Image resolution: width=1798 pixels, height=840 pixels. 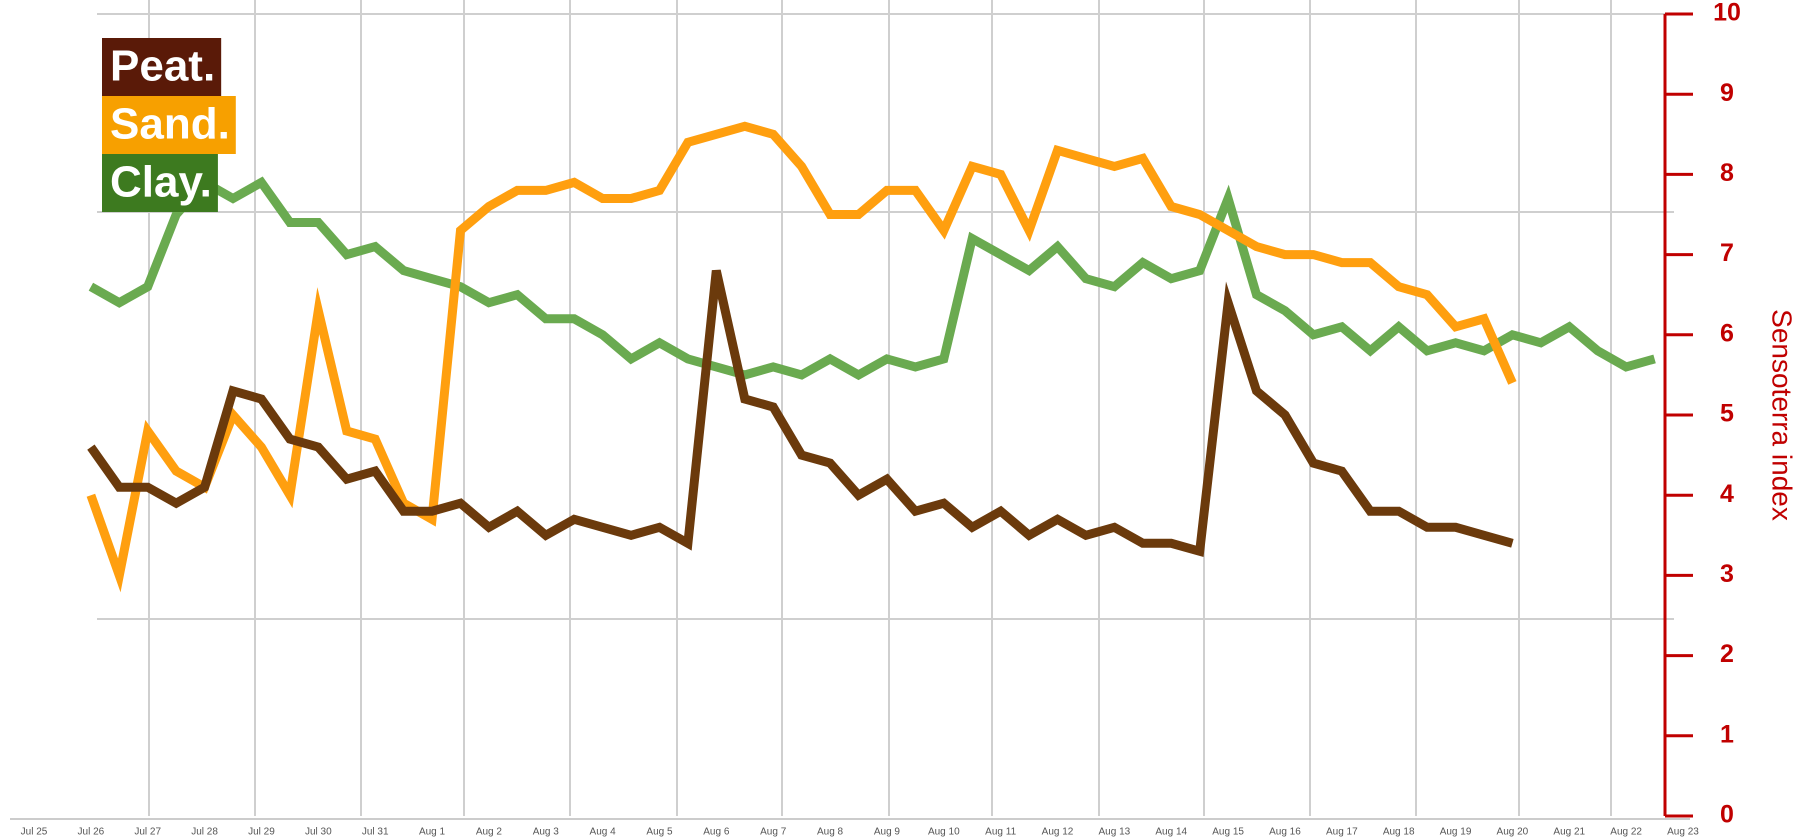 What do you see at coordinates (34, 832) in the screenshot?
I see `x-tick-label: Jul 25` at bounding box center [34, 832].